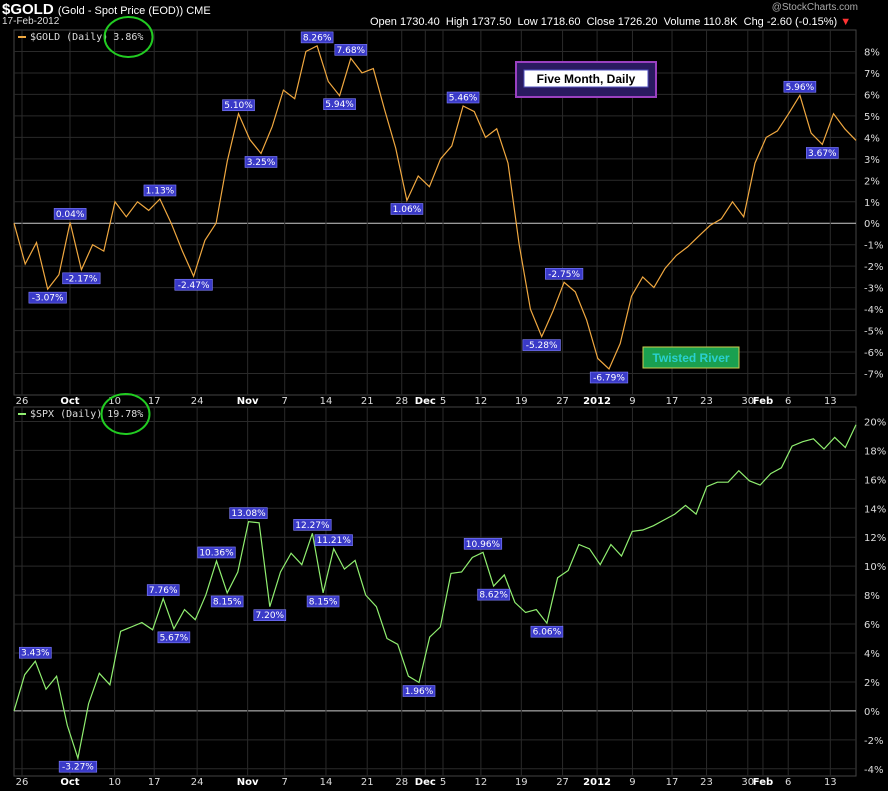  I want to click on point-label: 0.04%, so click(70, 215).